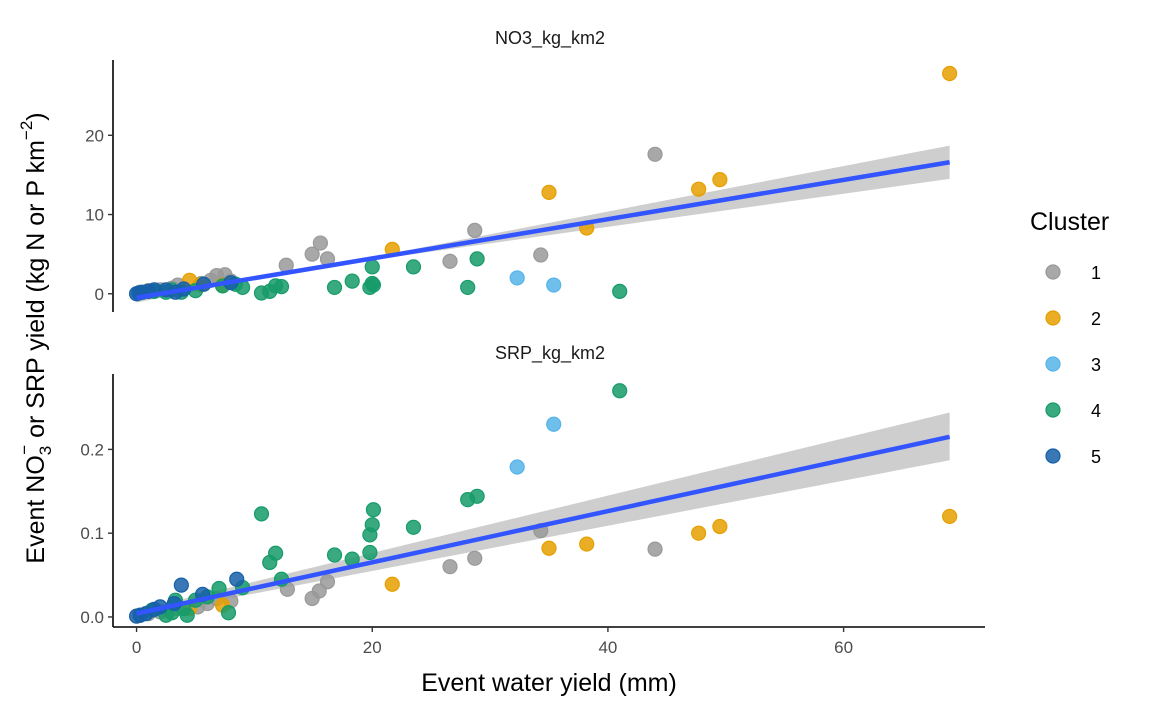 Image resolution: width=1152 pixels, height=711 pixels. I want to click on x-tick-label: 0, so click(136, 647).